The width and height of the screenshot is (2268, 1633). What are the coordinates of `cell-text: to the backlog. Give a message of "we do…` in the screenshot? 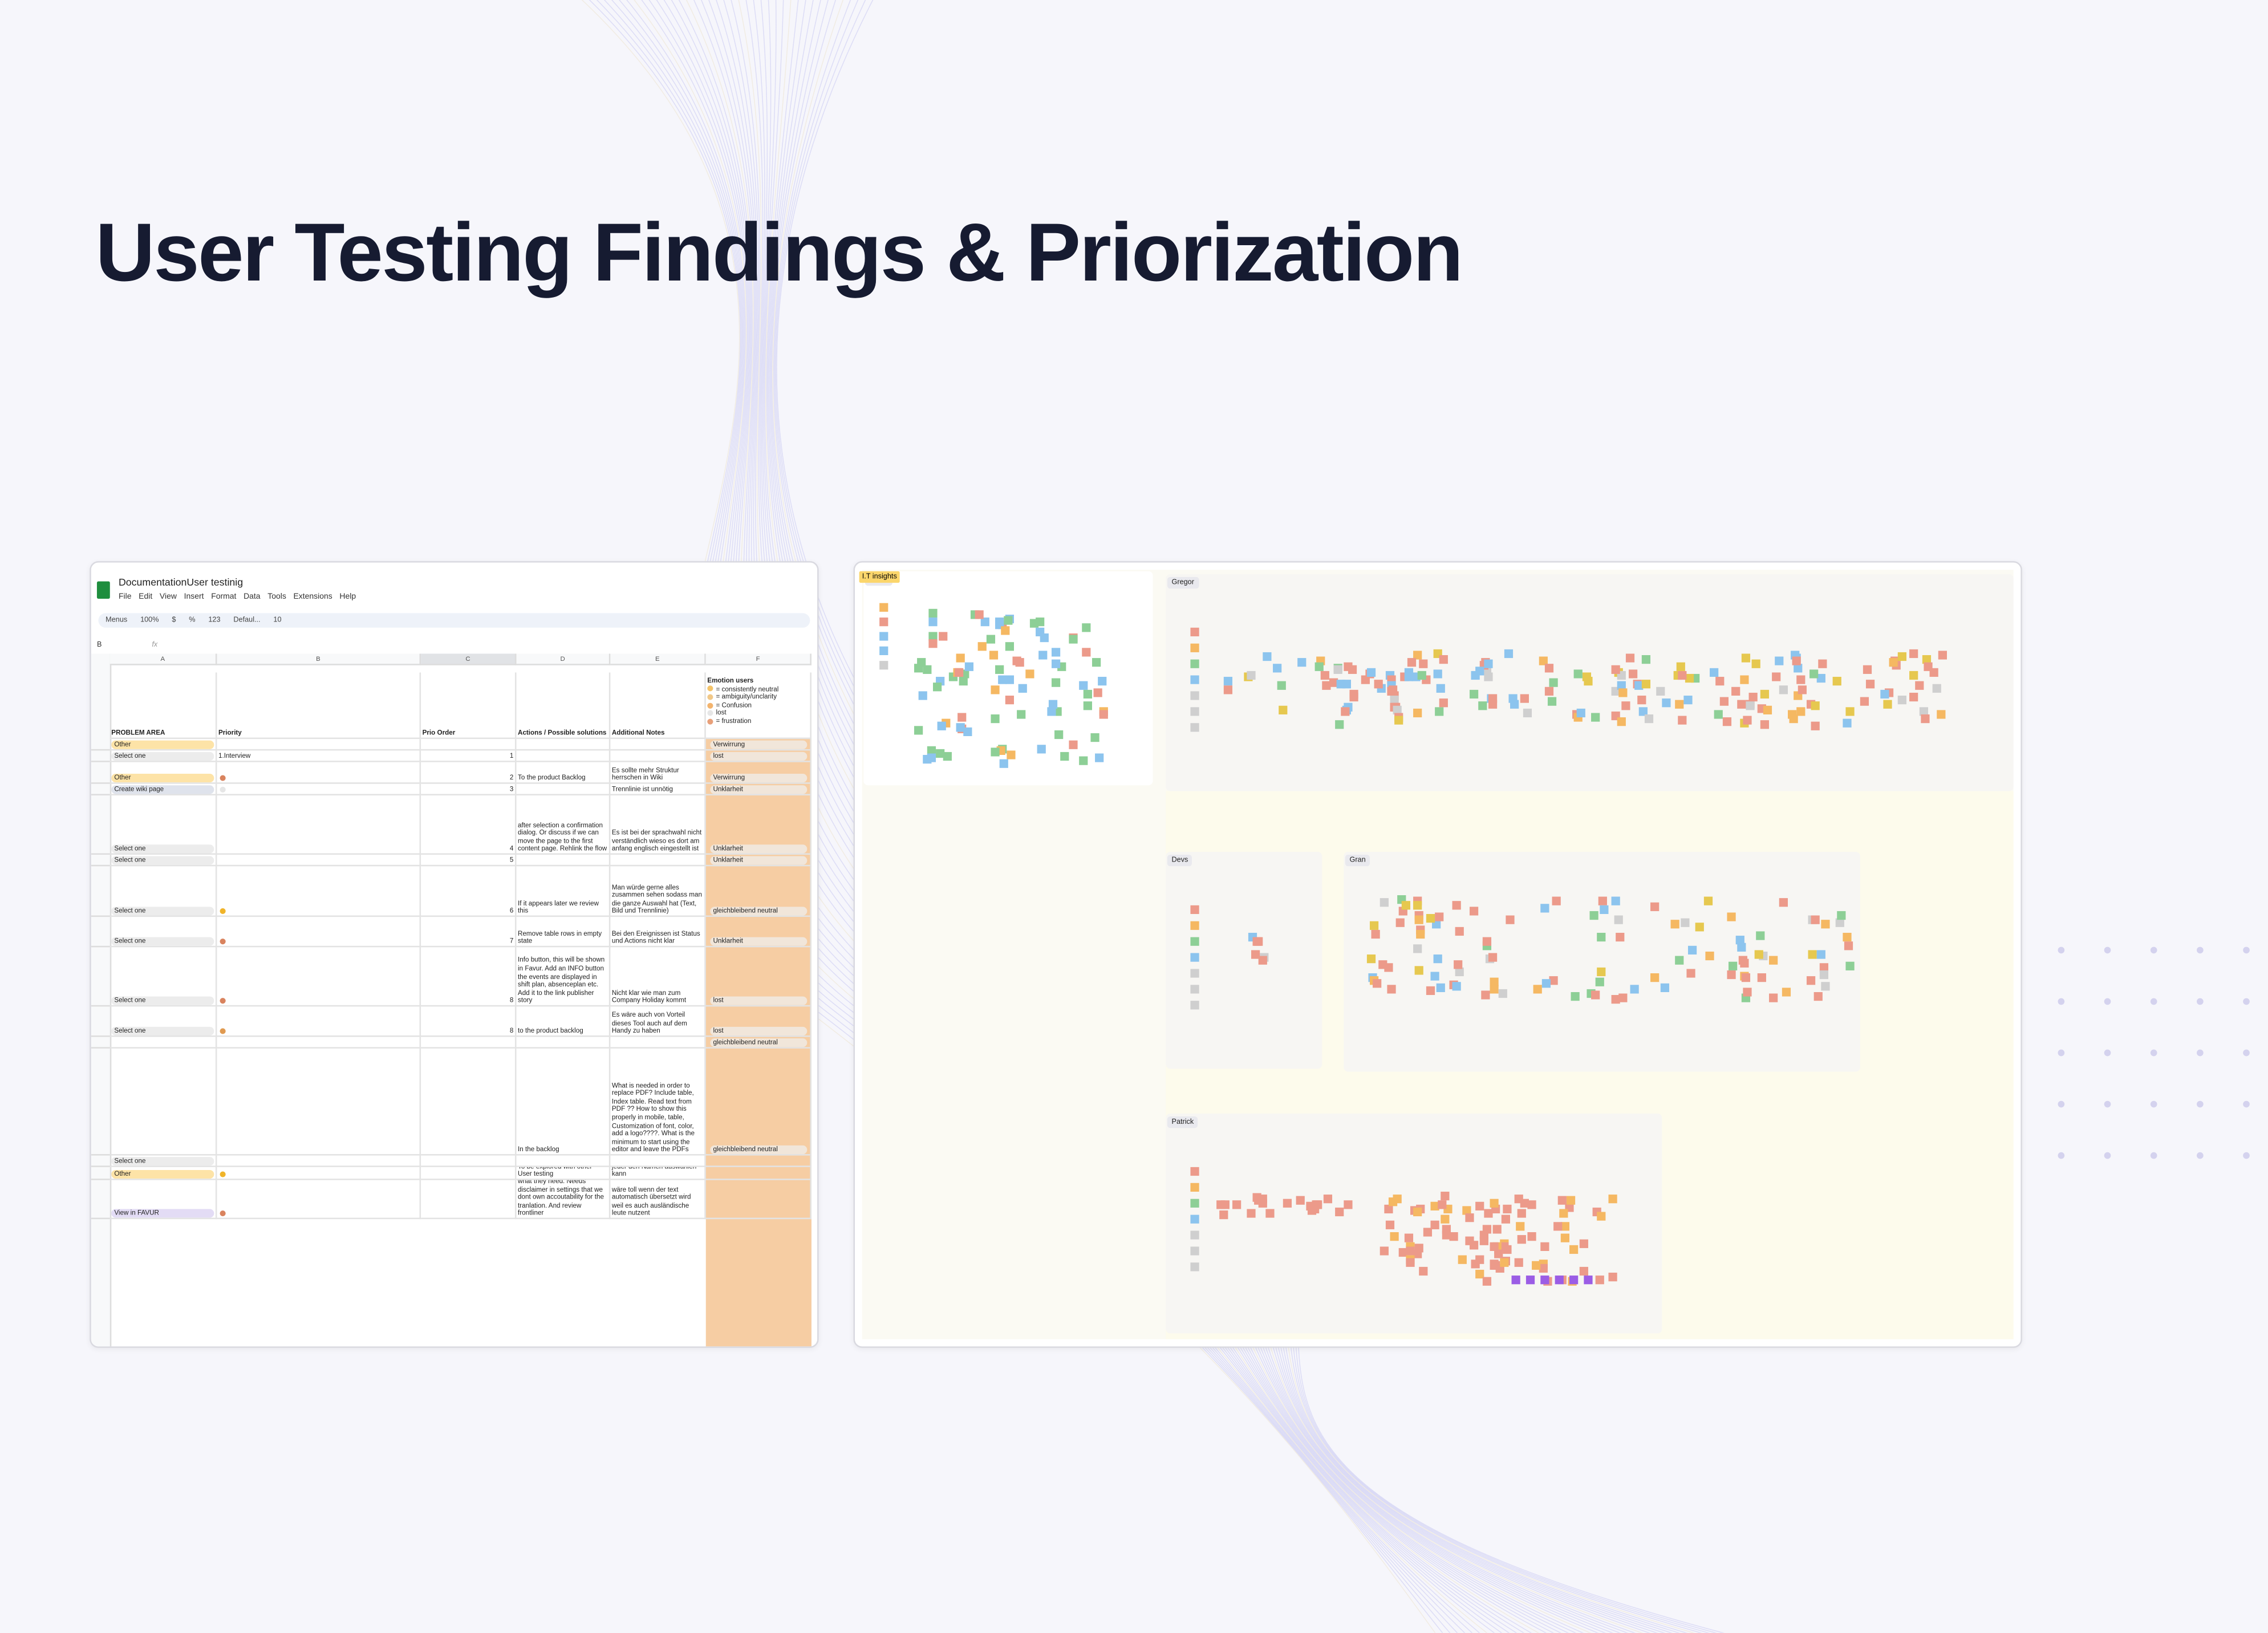 It's located at (561, 1198).